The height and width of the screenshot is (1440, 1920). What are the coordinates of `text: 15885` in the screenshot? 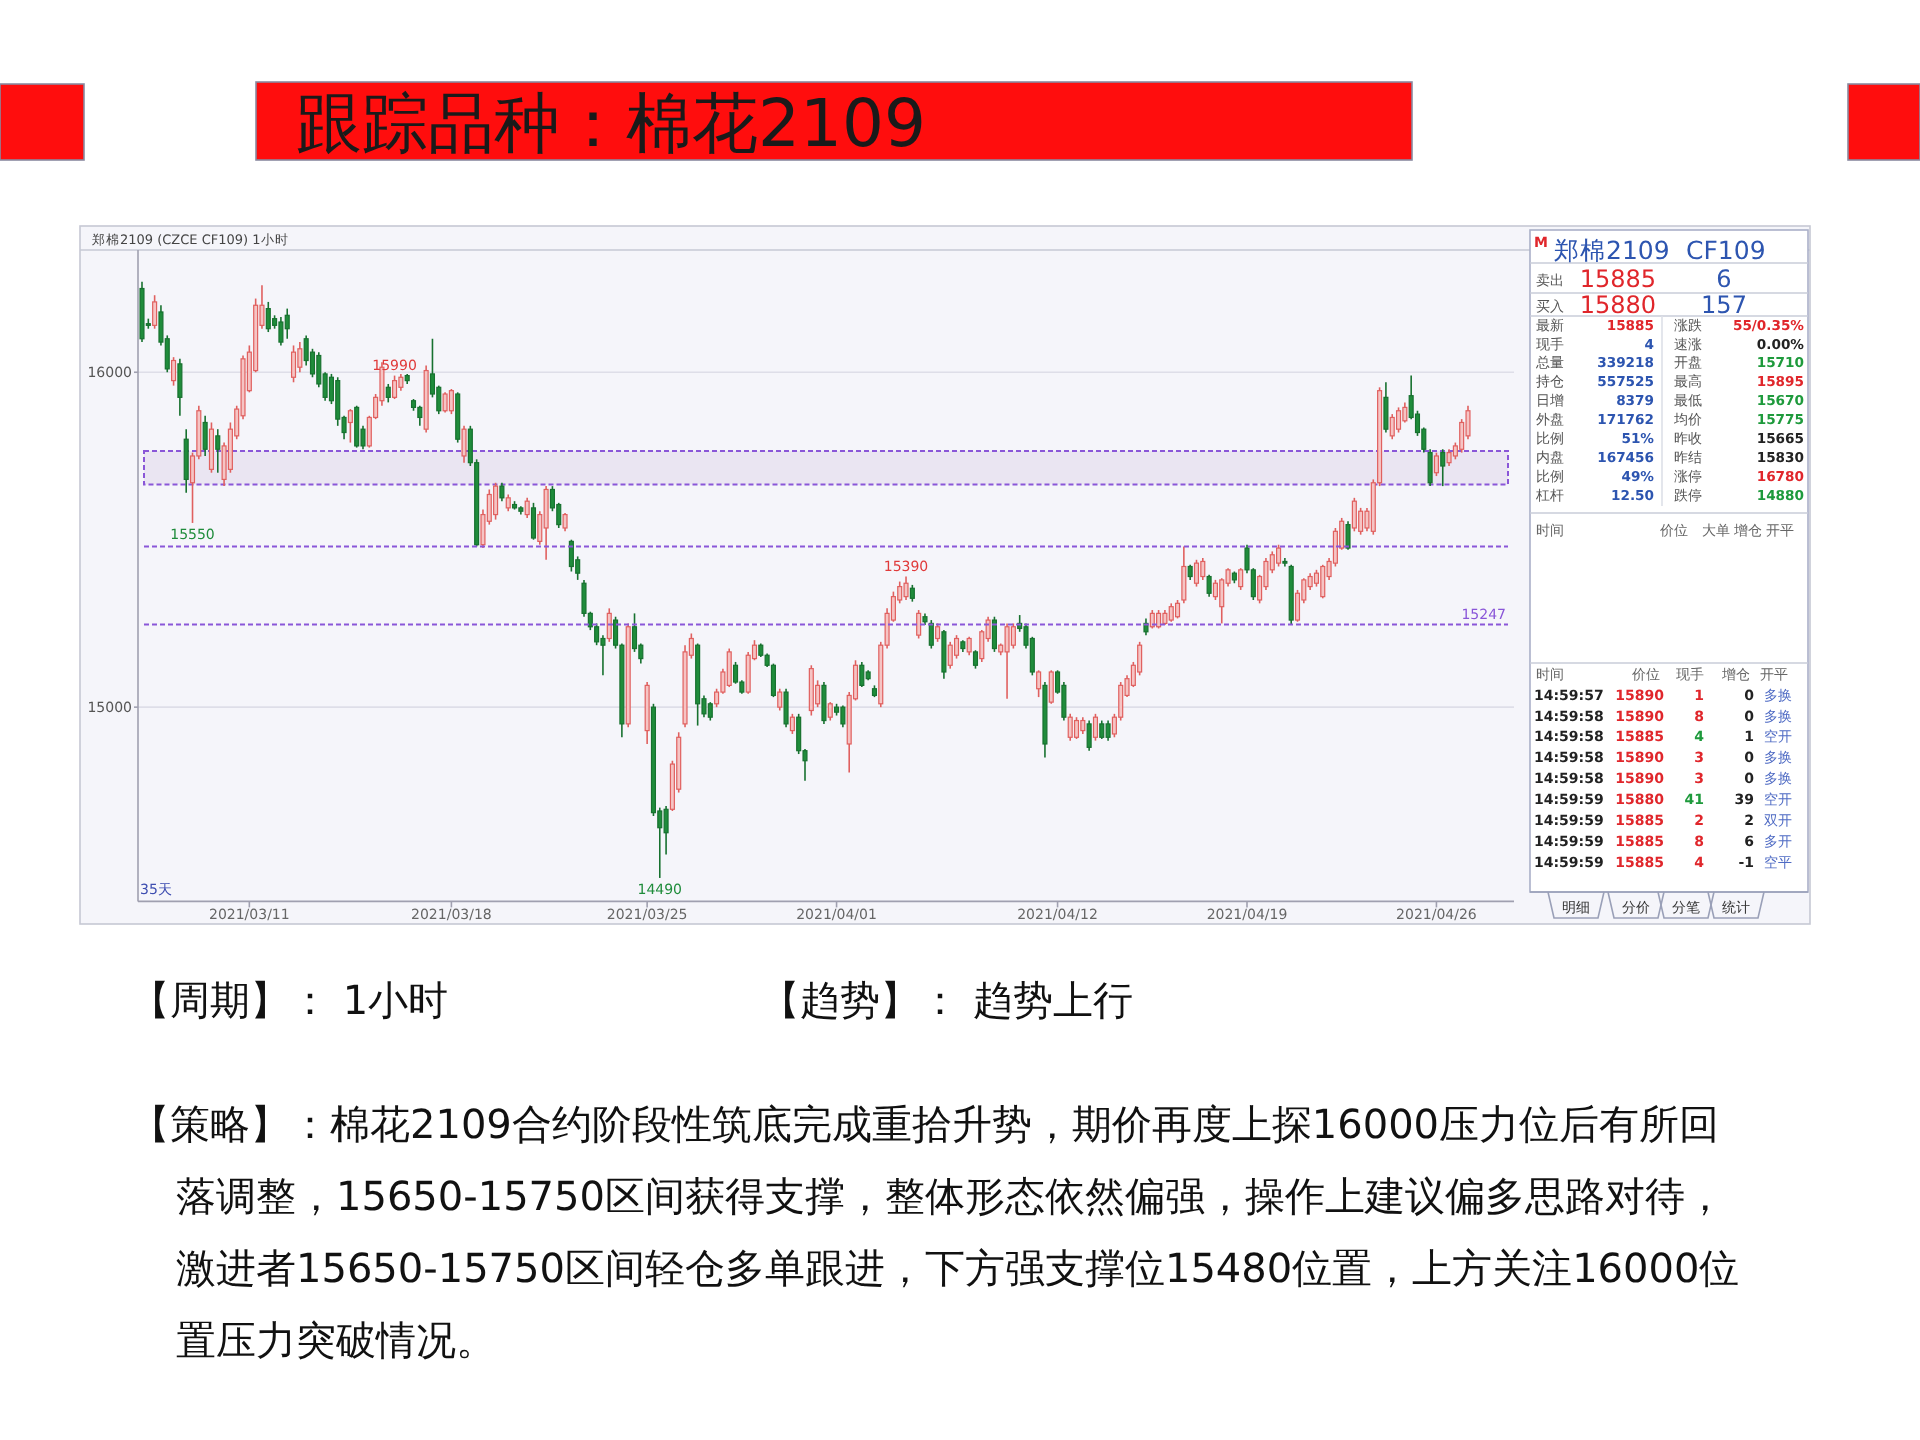 It's located at (1617, 279).